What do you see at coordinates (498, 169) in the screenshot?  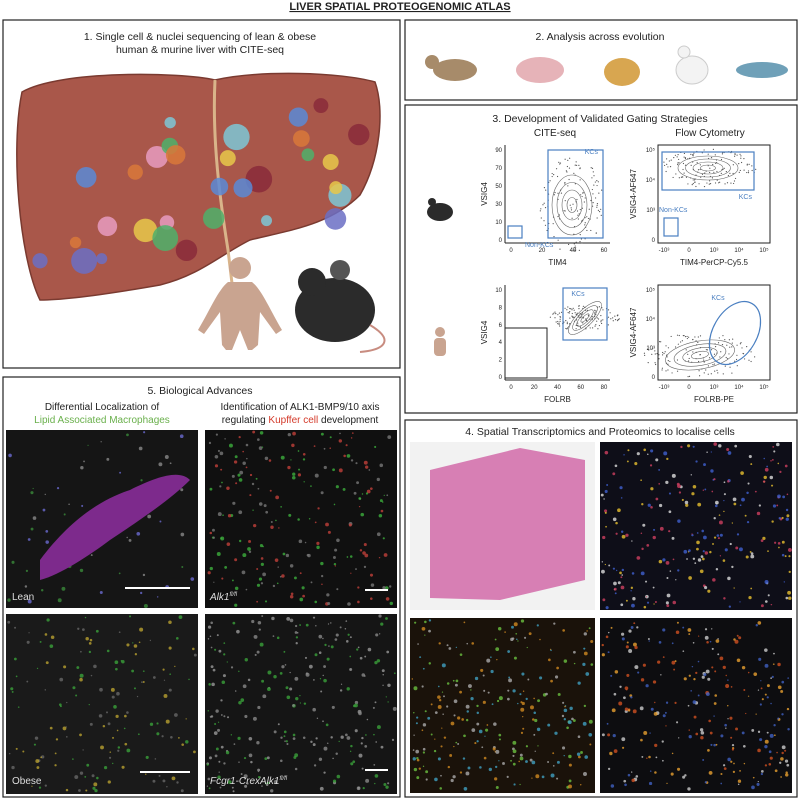 I see `y-tick-label: 70` at bounding box center [498, 169].